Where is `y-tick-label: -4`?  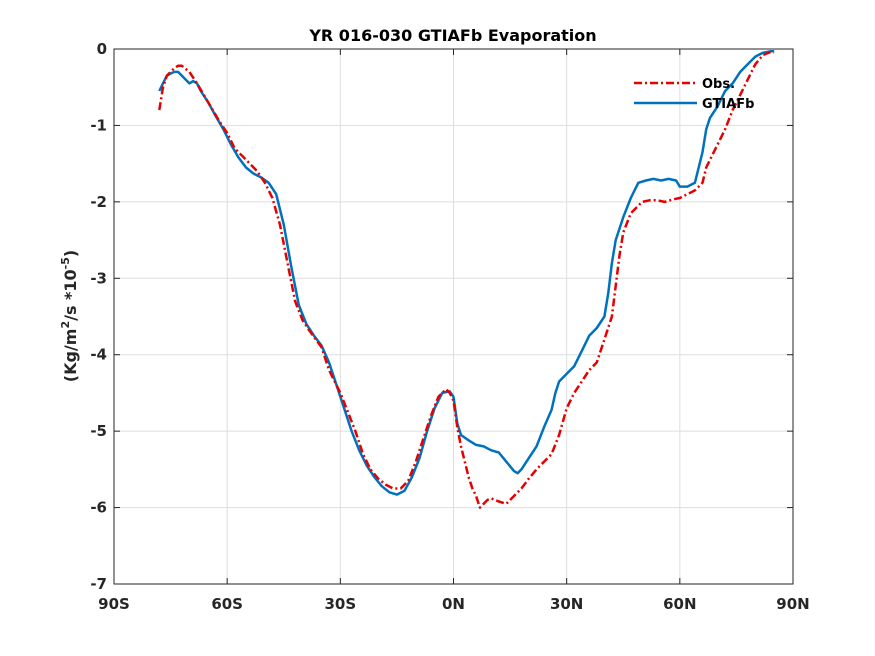 y-tick-label: -4 is located at coordinates (98, 355).